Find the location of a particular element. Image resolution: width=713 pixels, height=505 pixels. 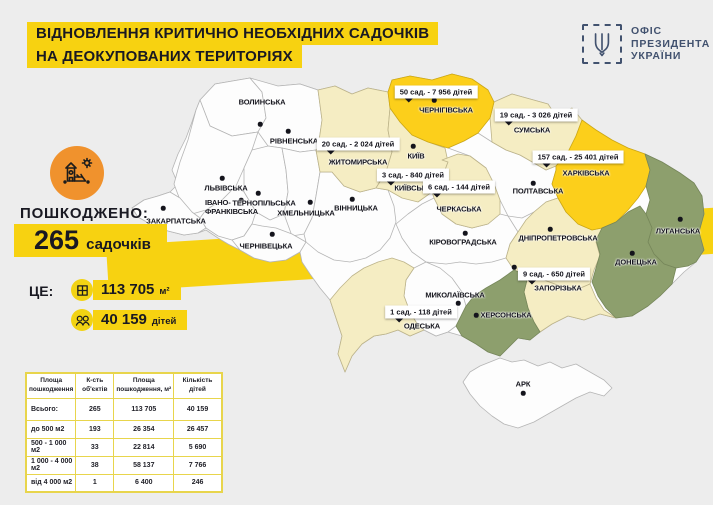

page-title-line1: ВІДНОВЛЕННЯ КРИТИЧНО НЕОБХІДНИХ САДОЧКІВ is located at coordinates (233, 33).